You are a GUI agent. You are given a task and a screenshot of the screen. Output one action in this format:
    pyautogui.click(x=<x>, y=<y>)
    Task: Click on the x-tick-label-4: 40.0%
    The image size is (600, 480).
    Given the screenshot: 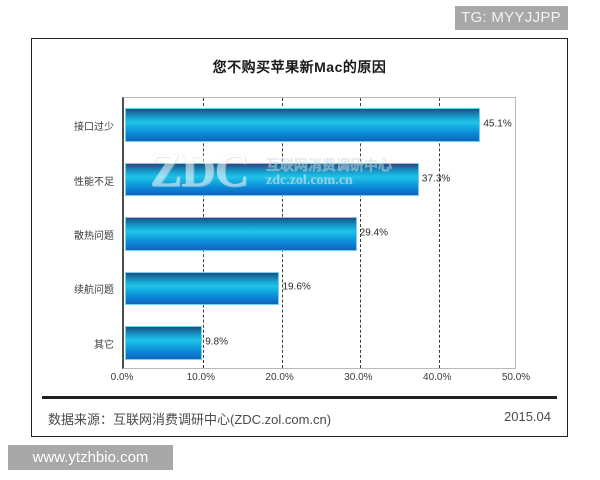 What is the action you would take?
    pyautogui.click(x=437, y=377)
    